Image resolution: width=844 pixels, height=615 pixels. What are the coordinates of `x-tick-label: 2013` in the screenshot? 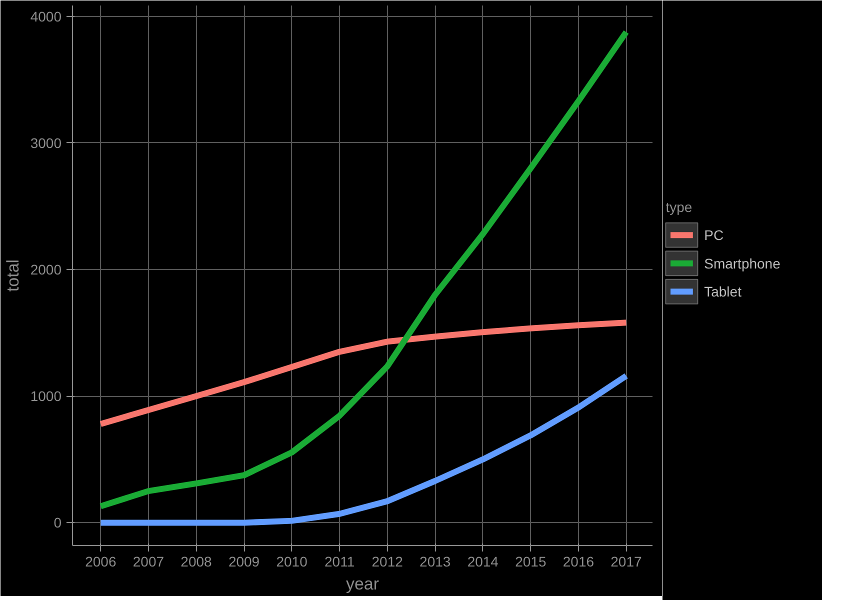 It's located at (435, 562).